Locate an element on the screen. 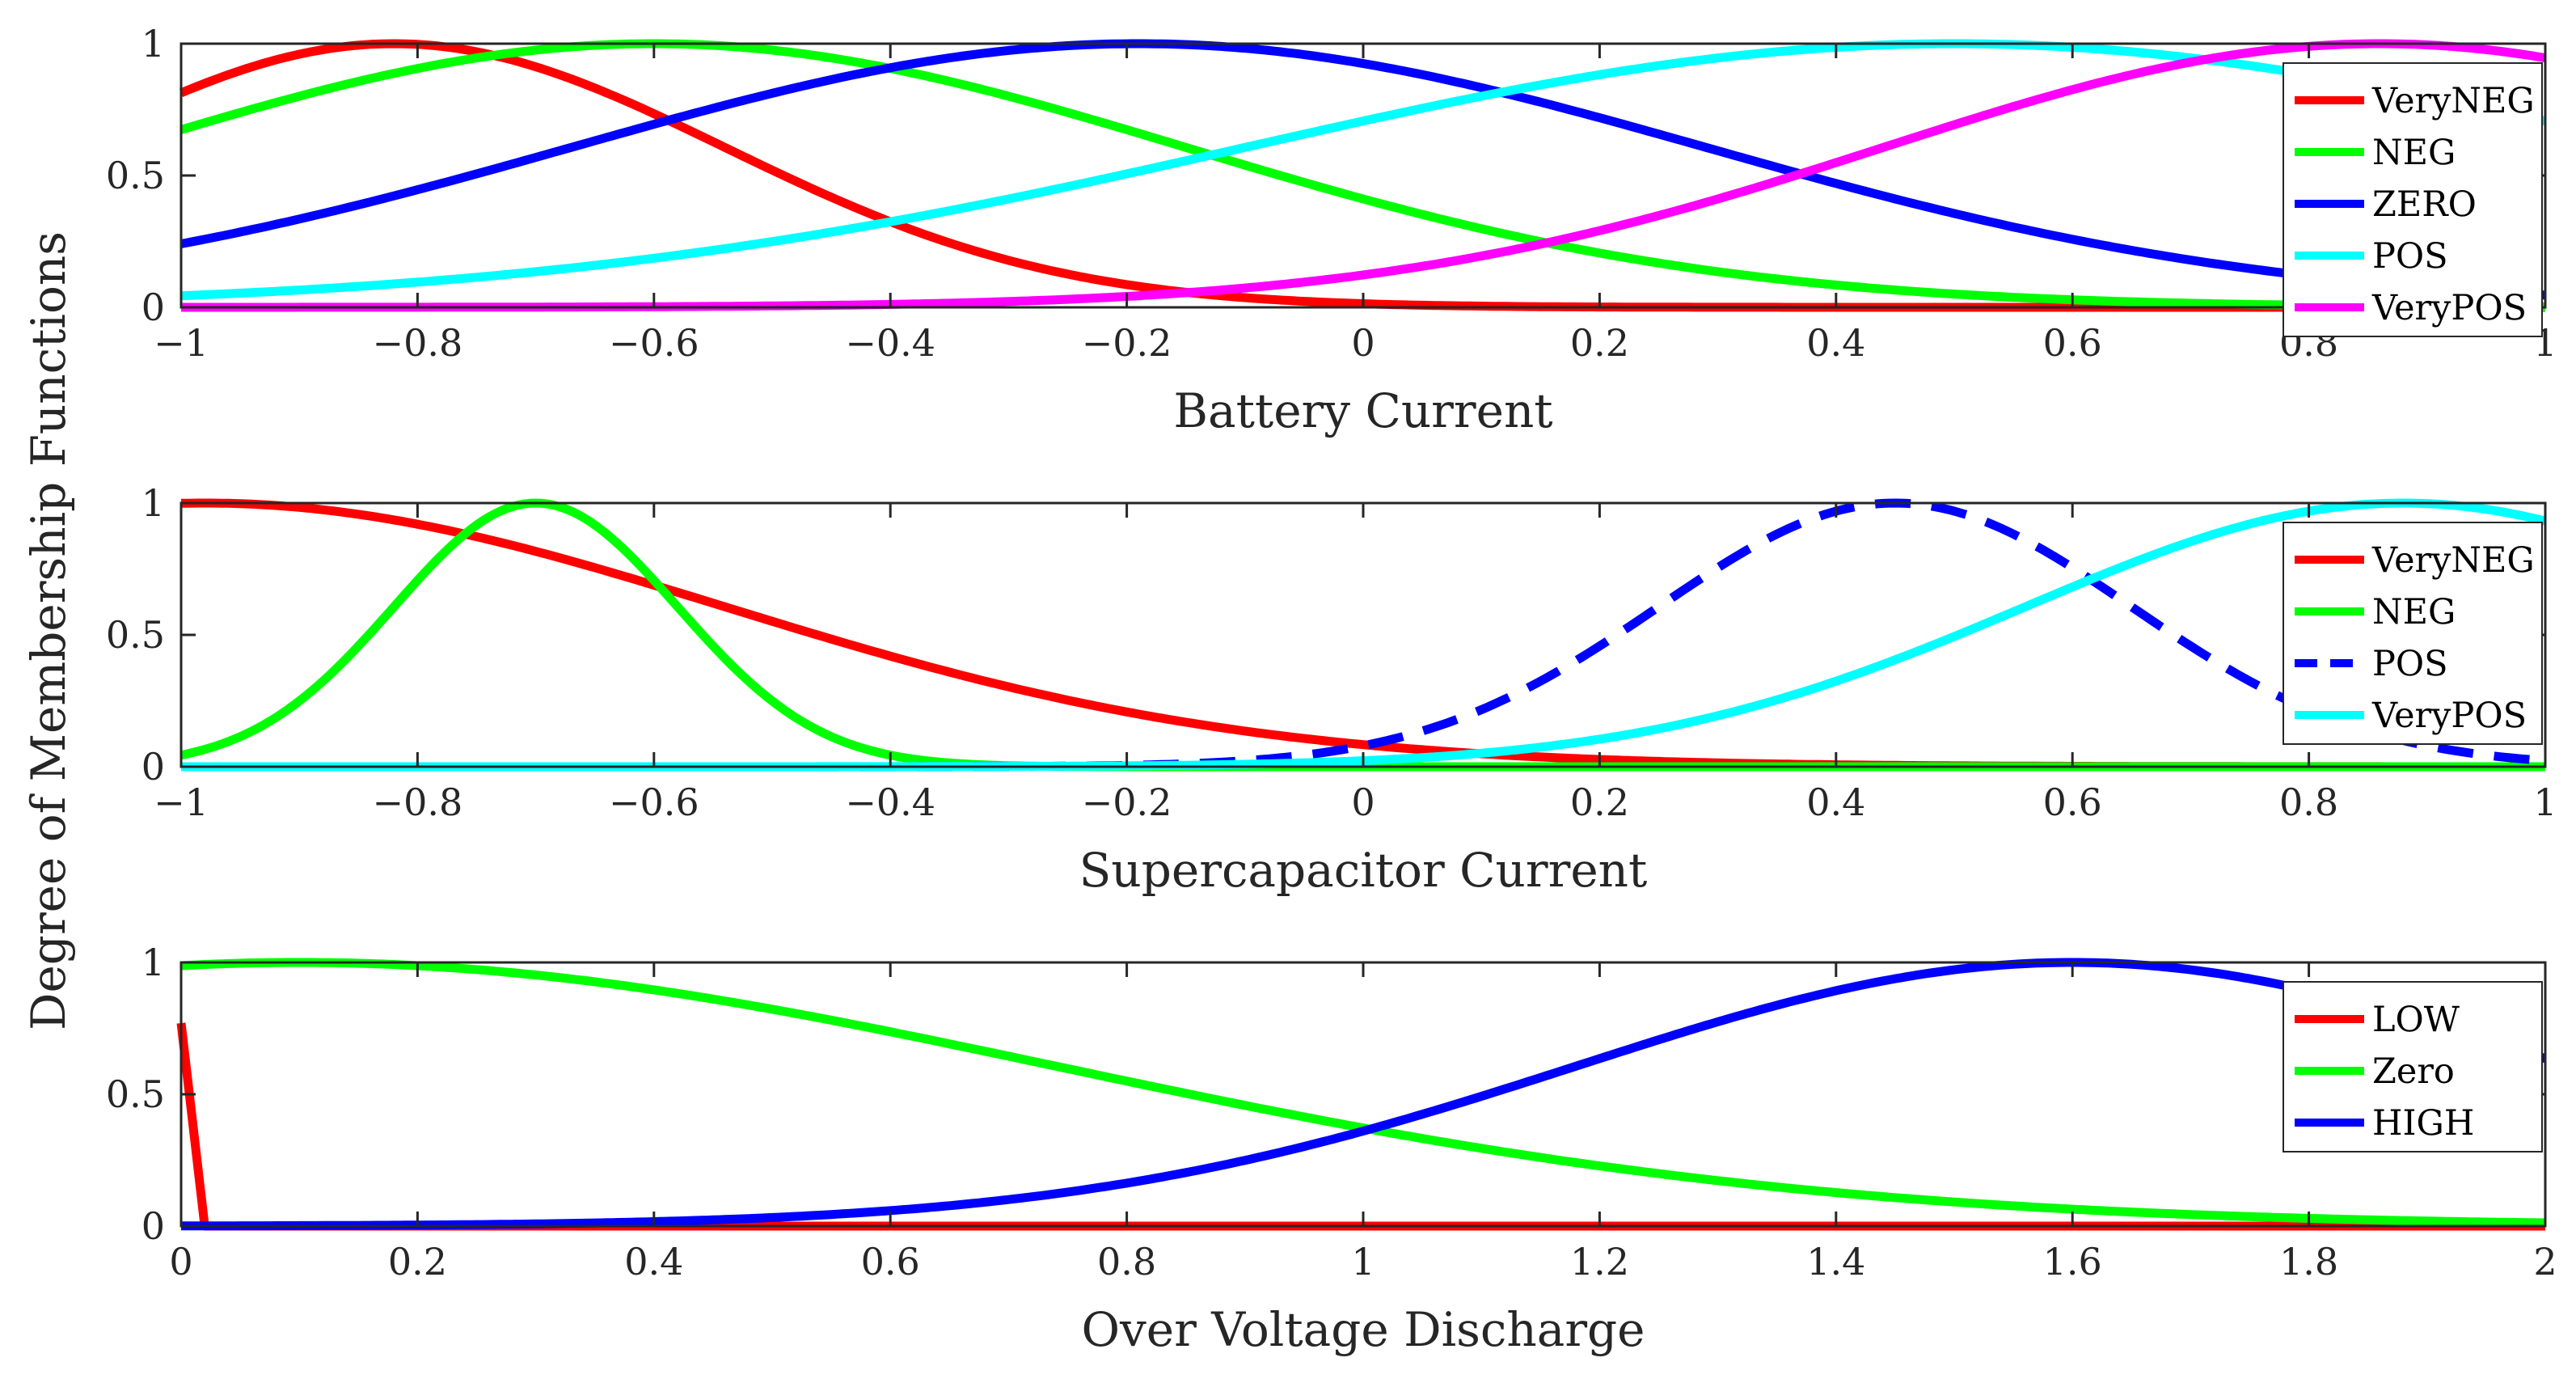  x-axis-label: Over Voltage Discharge is located at coordinates (1363, 1329).